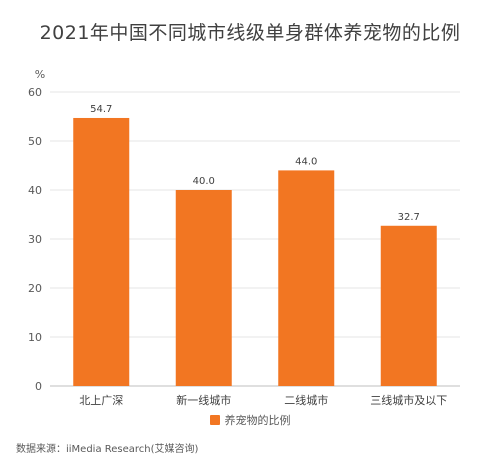  I want to click on chart-legend: 养宠物的比例, so click(250, 420).